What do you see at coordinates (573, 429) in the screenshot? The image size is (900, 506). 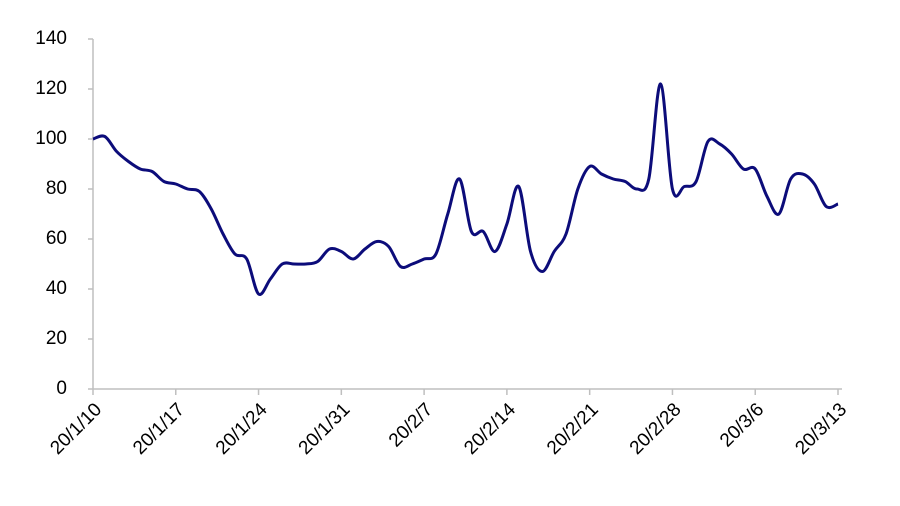 I see `x-tick-label: 20/2/21` at bounding box center [573, 429].